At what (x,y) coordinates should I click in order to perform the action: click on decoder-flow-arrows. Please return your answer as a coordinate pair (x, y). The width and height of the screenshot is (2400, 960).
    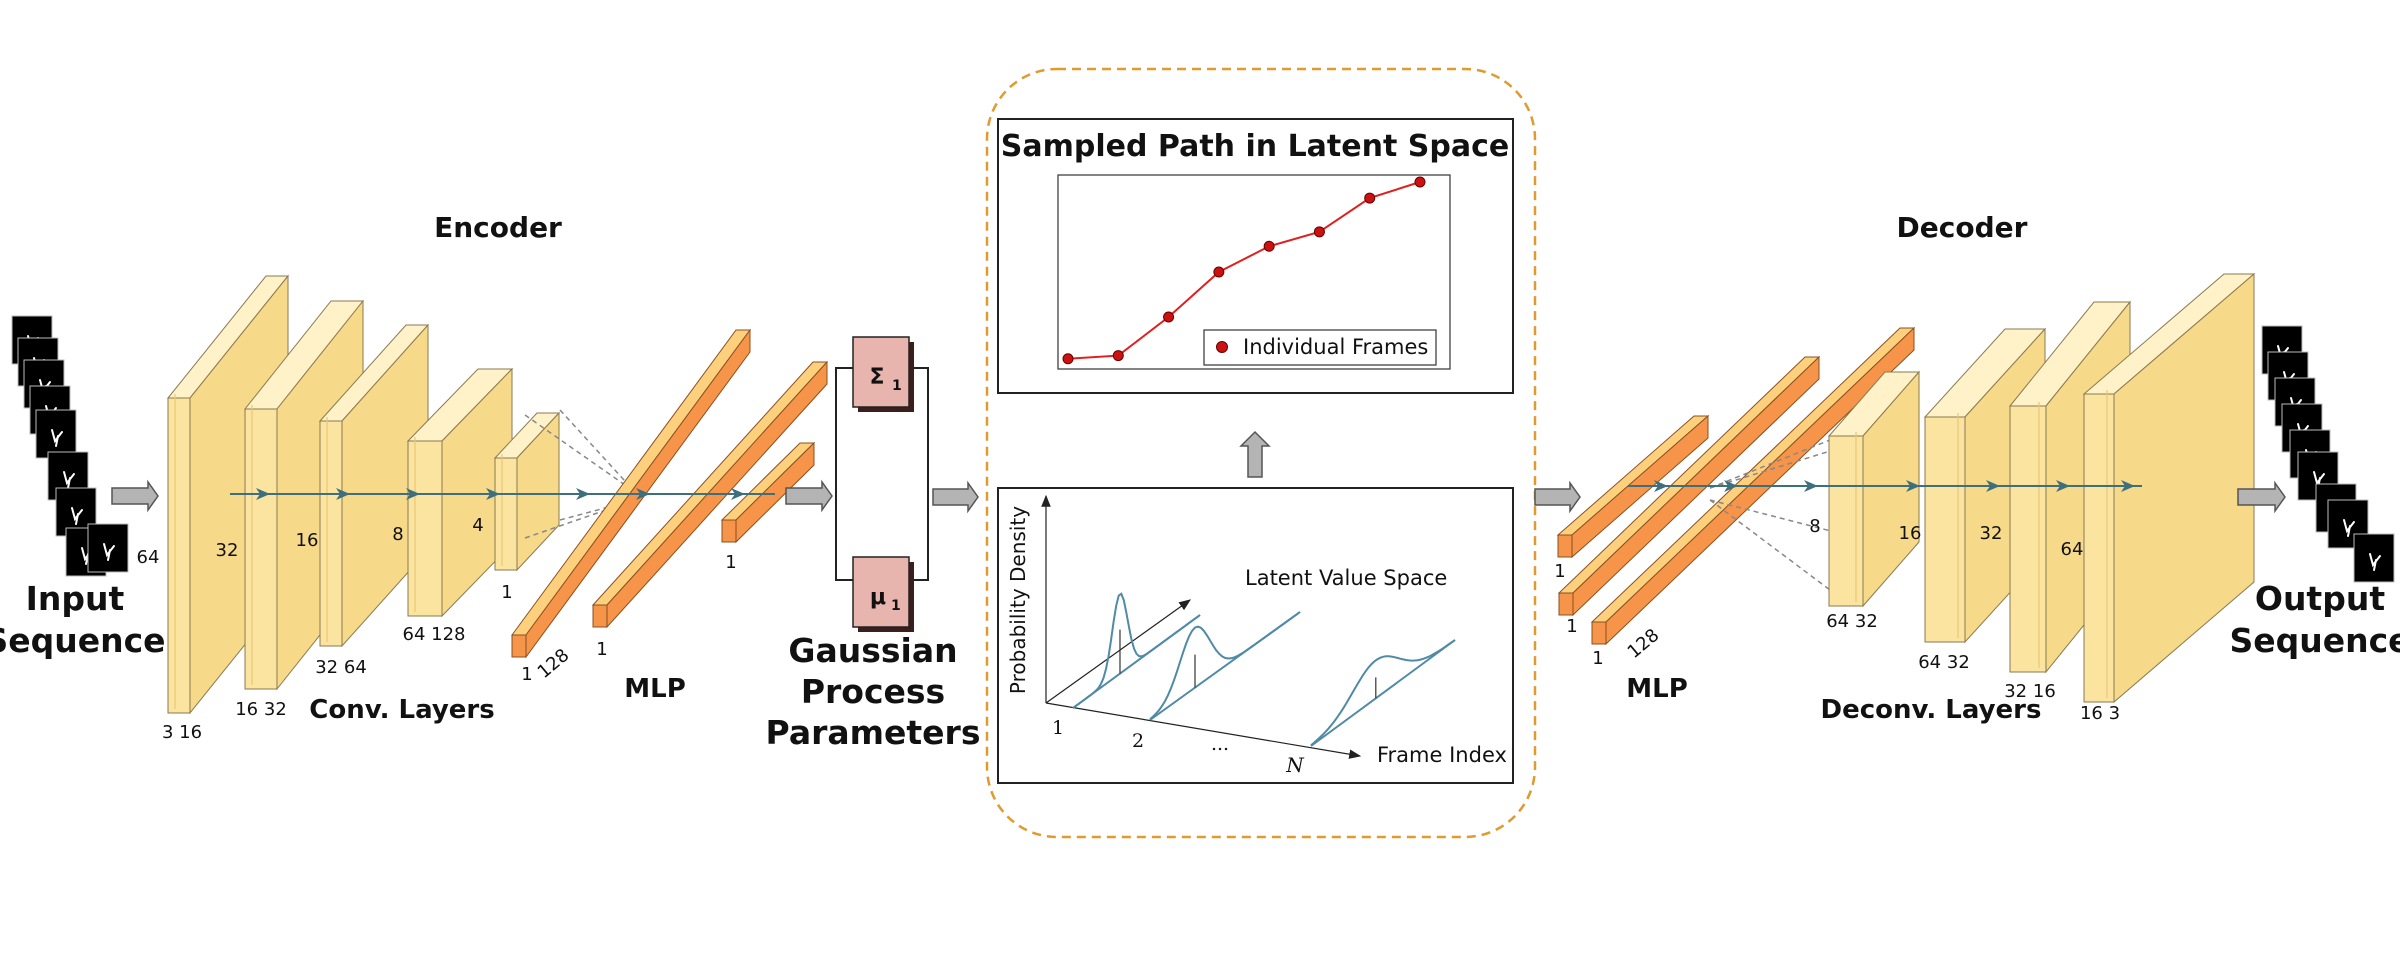
    Looking at the image, I should click on (1894, 486).